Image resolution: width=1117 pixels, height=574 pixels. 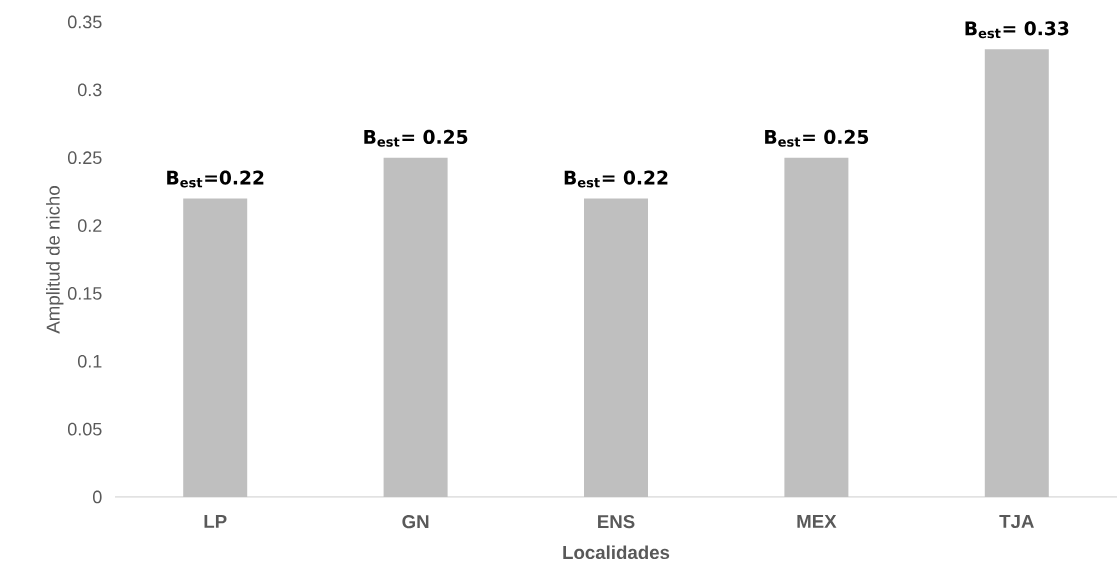 What do you see at coordinates (84, 22) in the screenshot?
I see `y-tick-label: 0.35` at bounding box center [84, 22].